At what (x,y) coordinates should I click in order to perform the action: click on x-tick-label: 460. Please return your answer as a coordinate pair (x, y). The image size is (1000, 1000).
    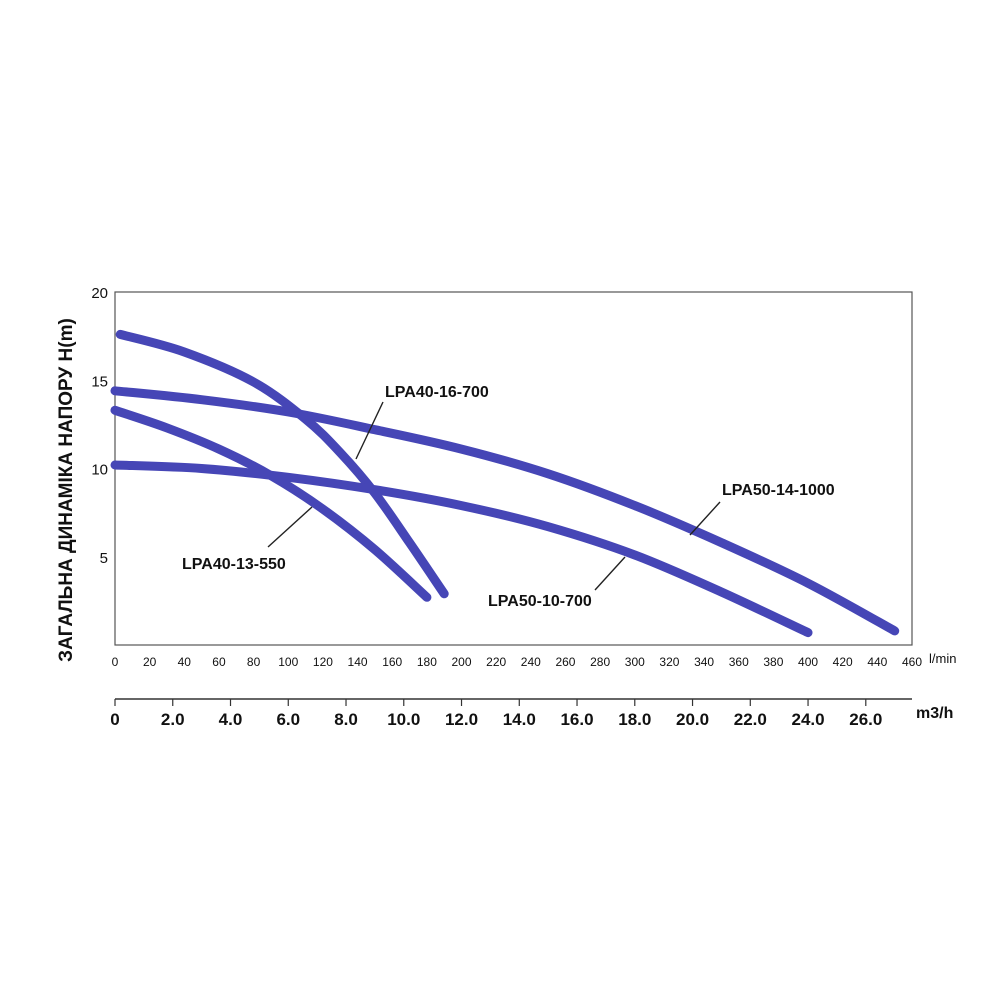
    Looking at the image, I should click on (912, 662).